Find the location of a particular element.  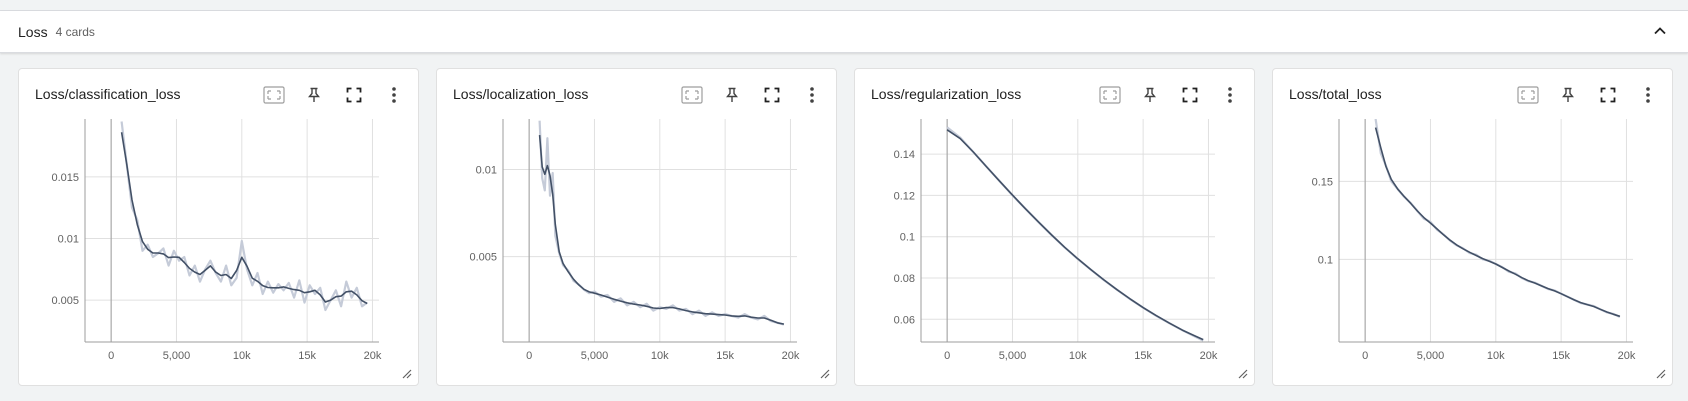

group-header: Loss 4 cards is located at coordinates (844, 32).